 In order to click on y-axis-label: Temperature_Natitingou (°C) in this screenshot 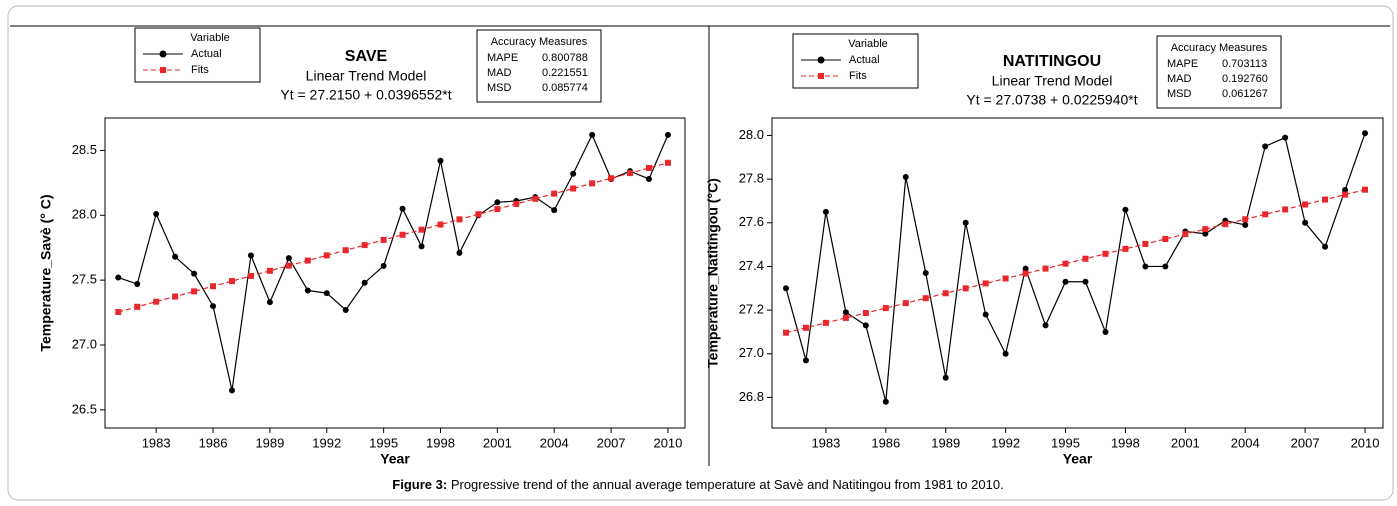, I will do `click(713, 273)`.